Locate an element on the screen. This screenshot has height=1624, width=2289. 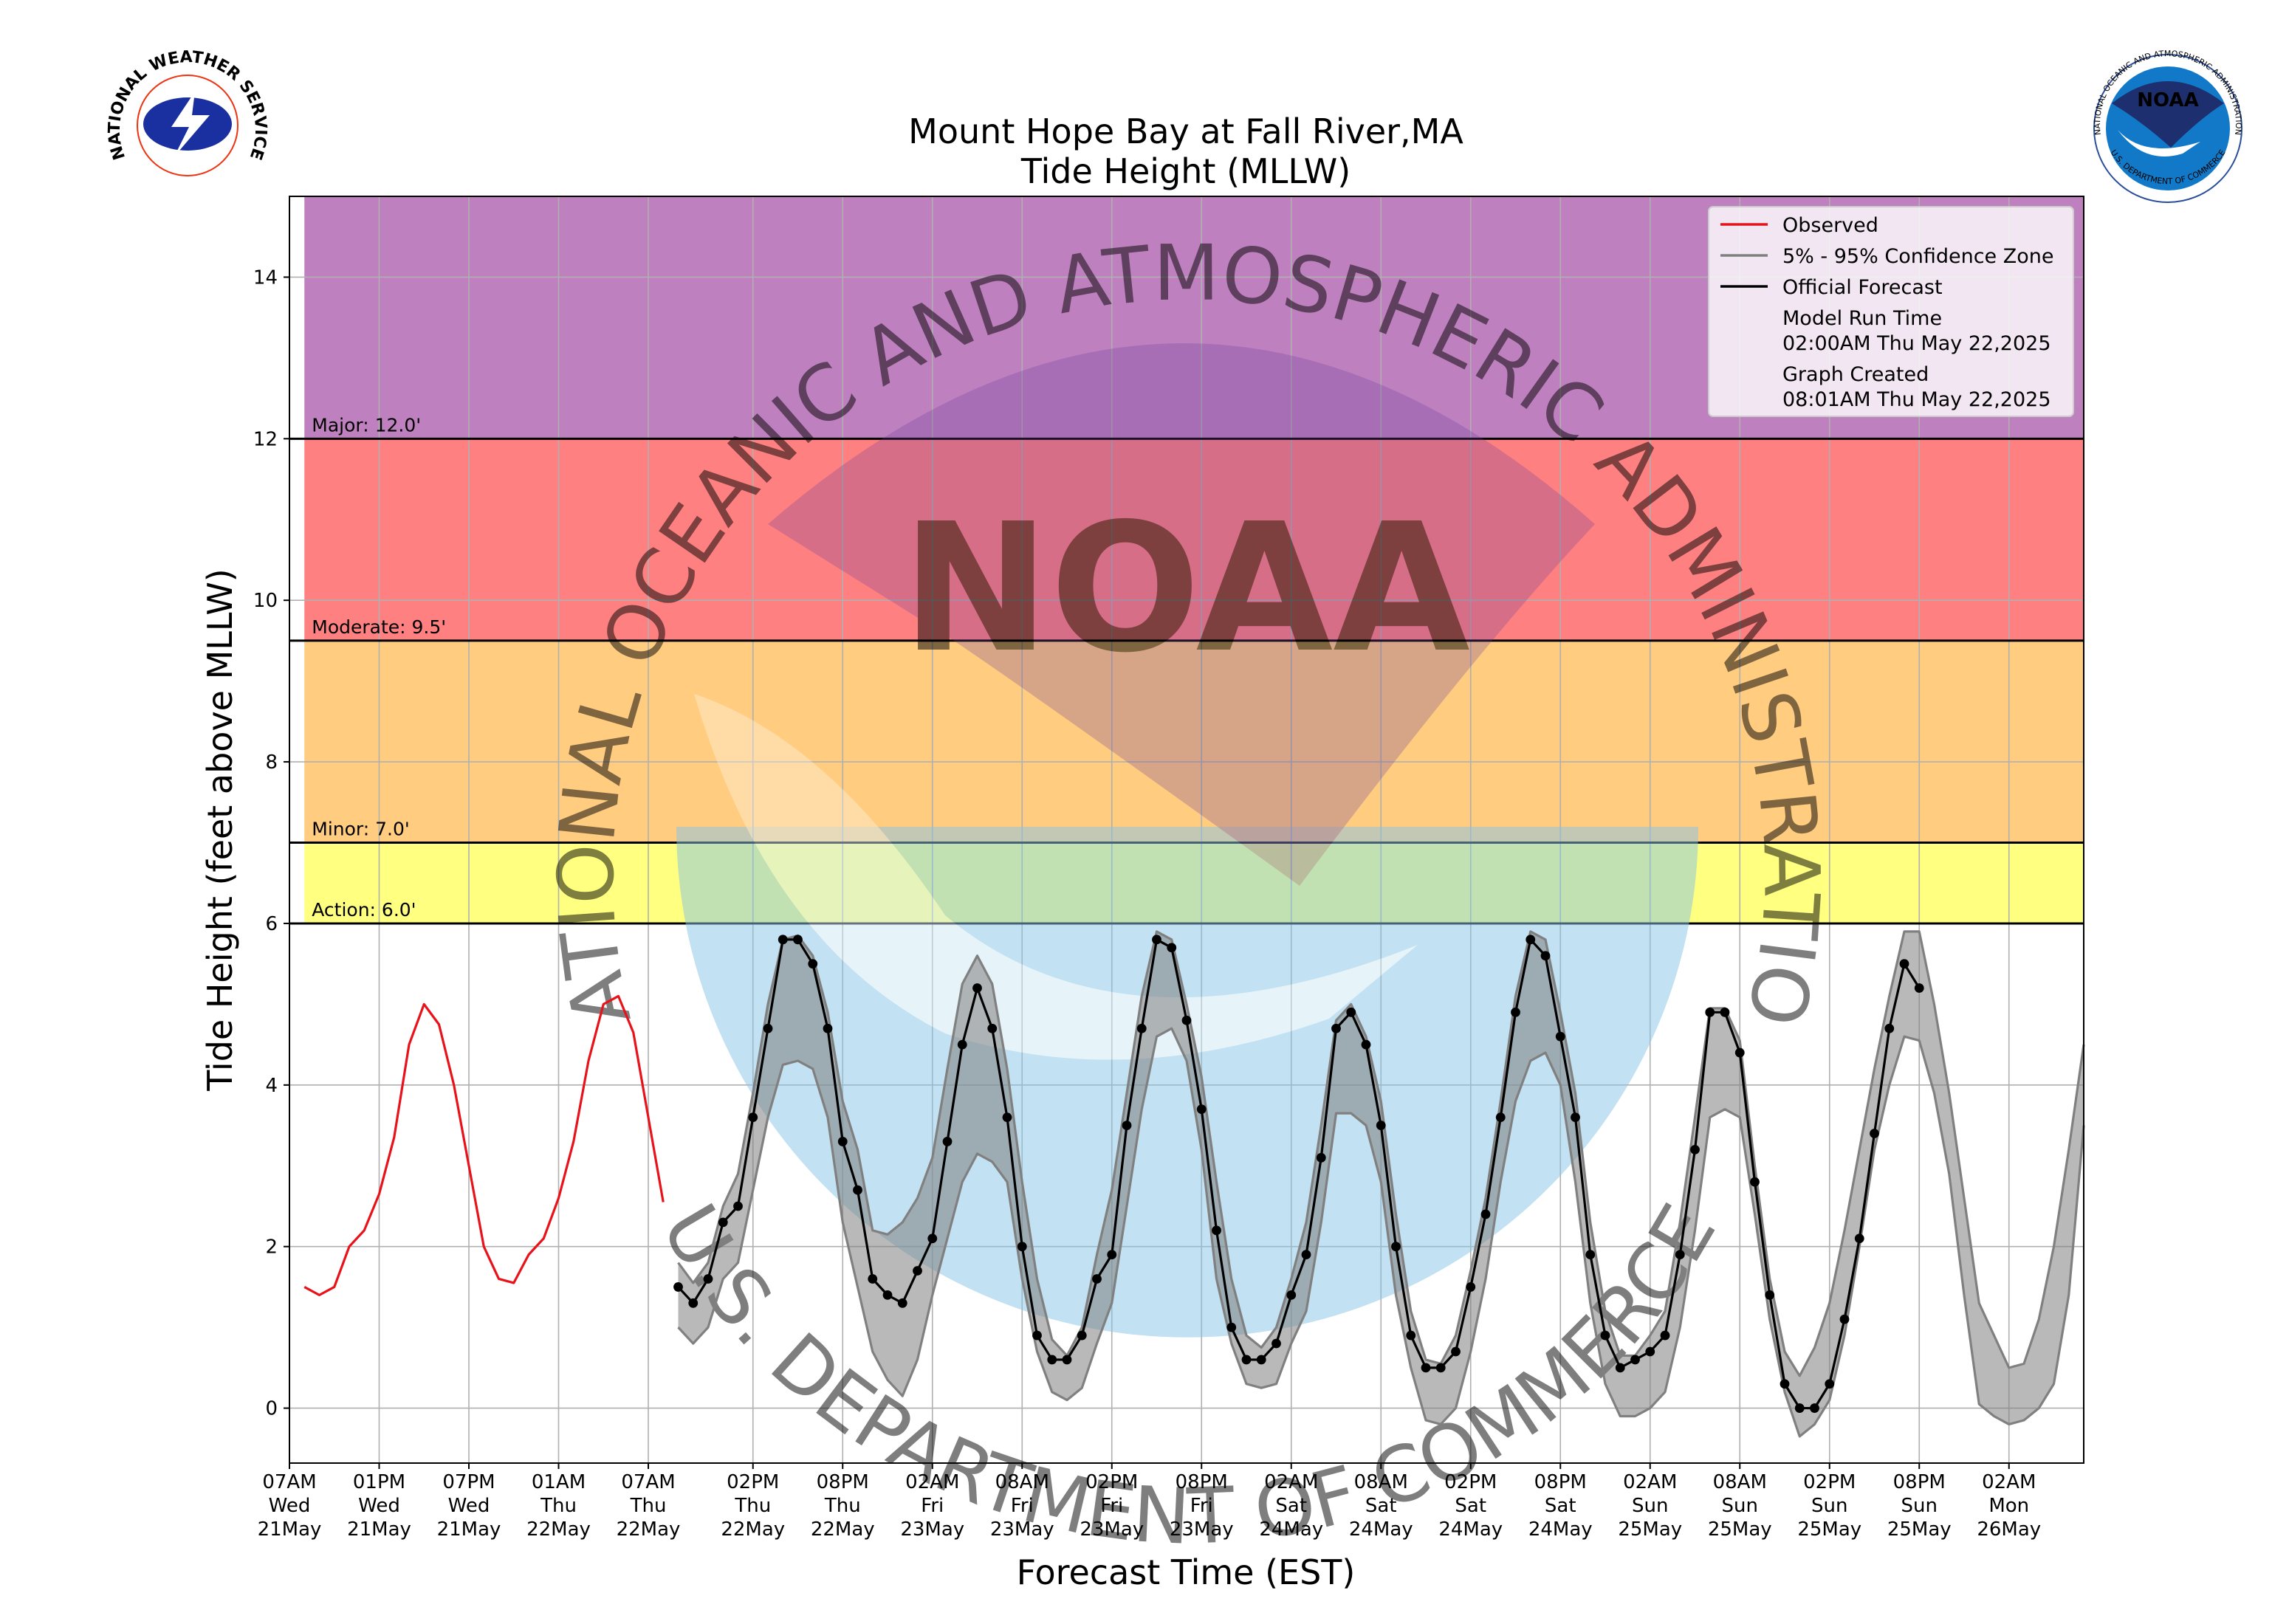
threshold-label: Major: 12.0' is located at coordinates (367, 425).